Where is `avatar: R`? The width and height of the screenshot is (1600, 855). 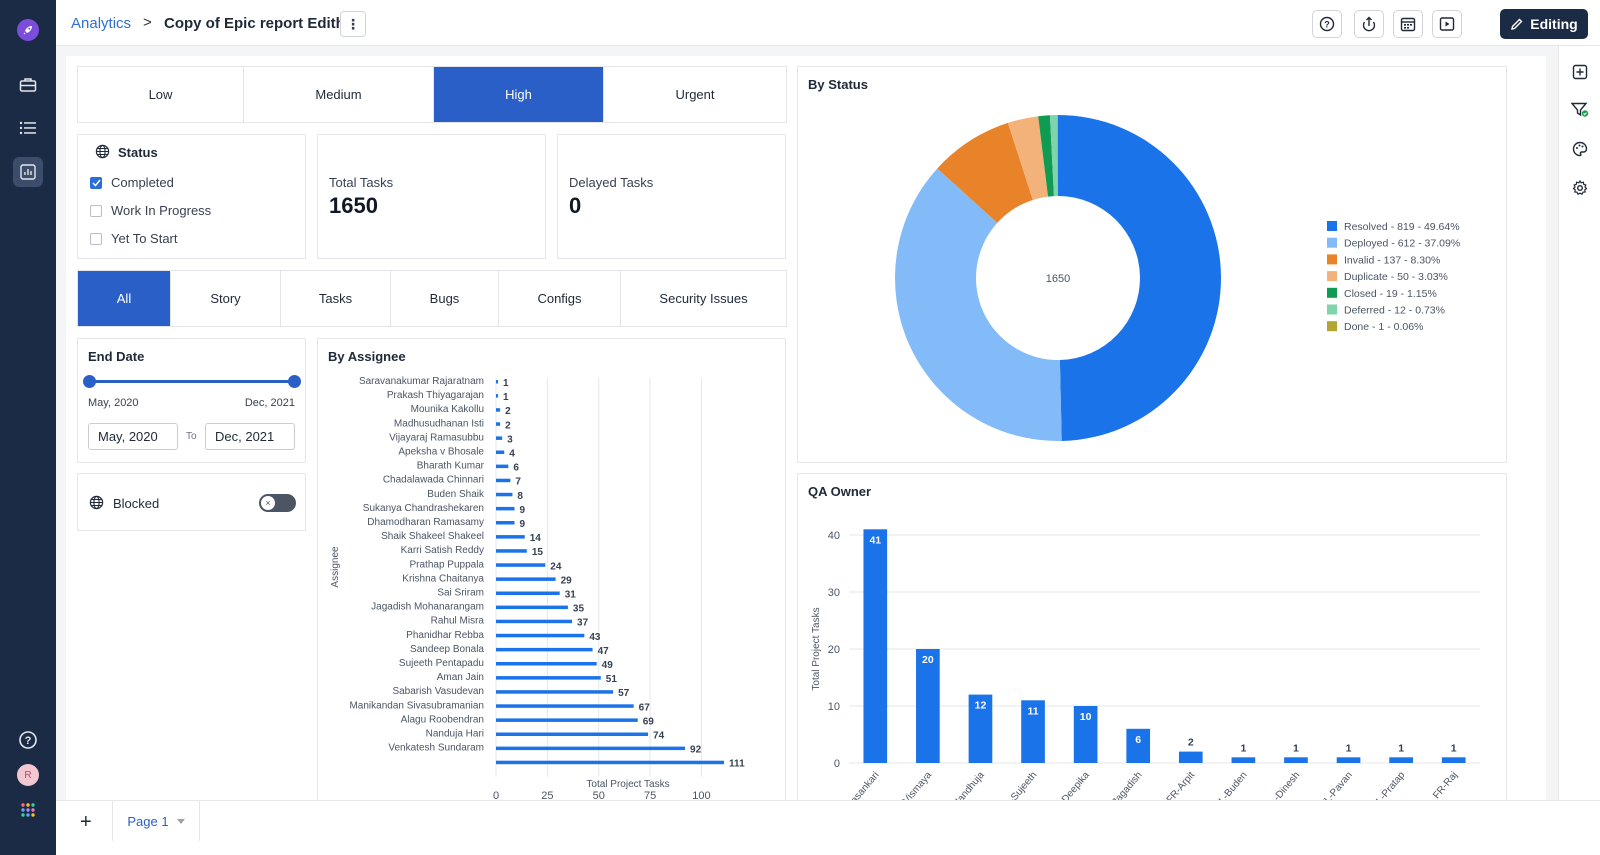 avatar: R is located at coordinates (28, 775).